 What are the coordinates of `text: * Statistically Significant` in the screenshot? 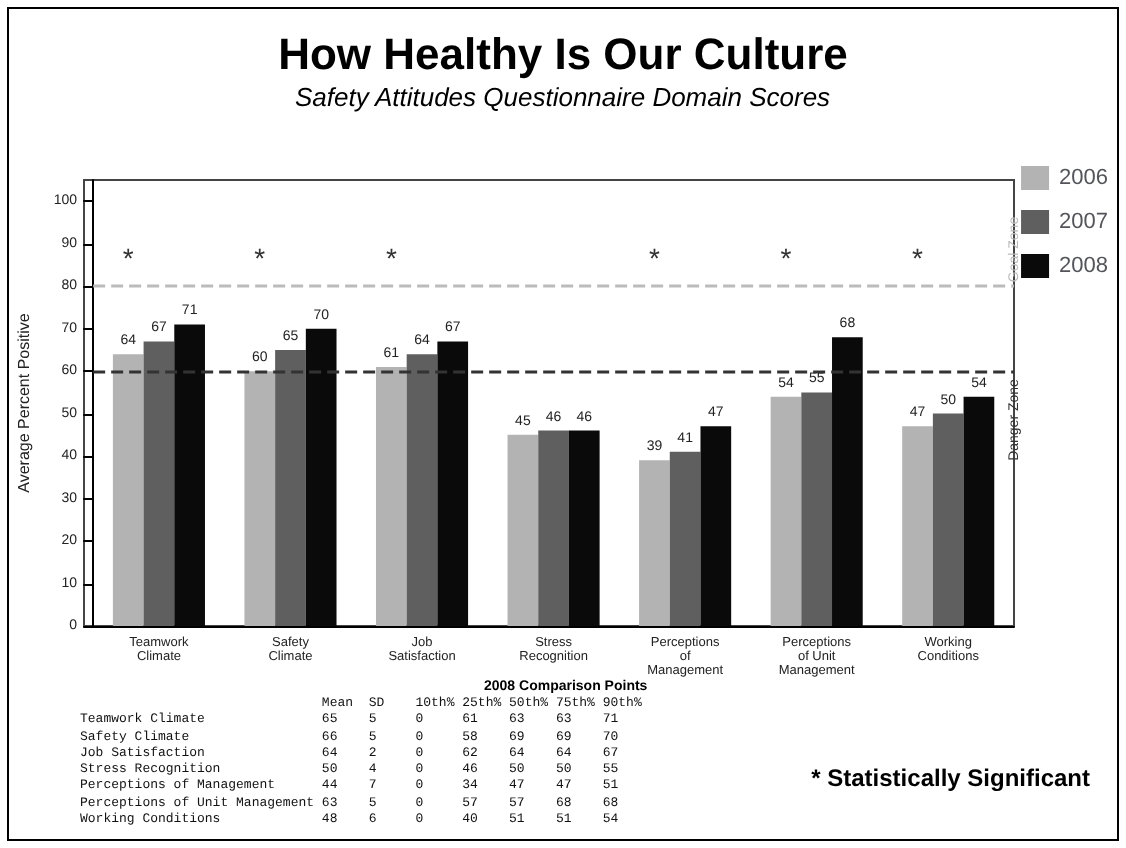 It's located at (951, 778).